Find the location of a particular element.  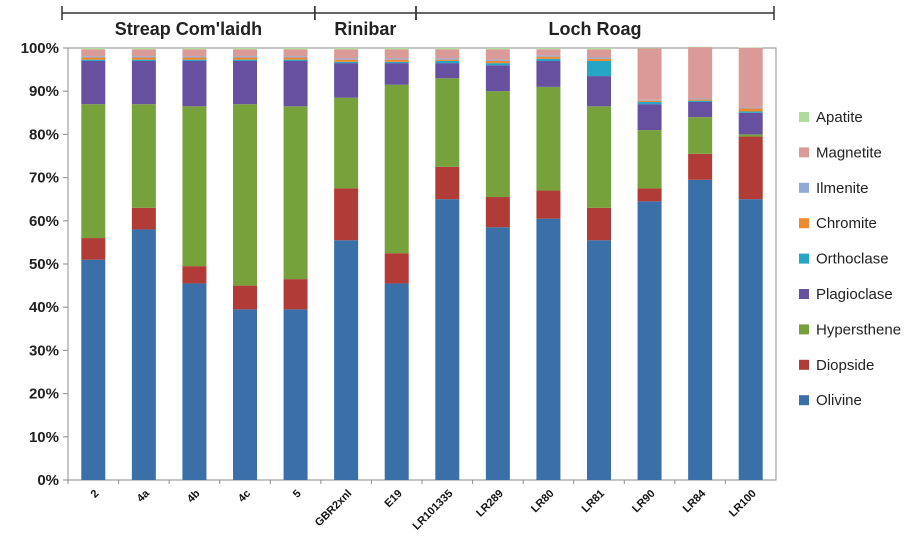

bar-segment-magnetite-lr100 is located at coordinates (750, 78).